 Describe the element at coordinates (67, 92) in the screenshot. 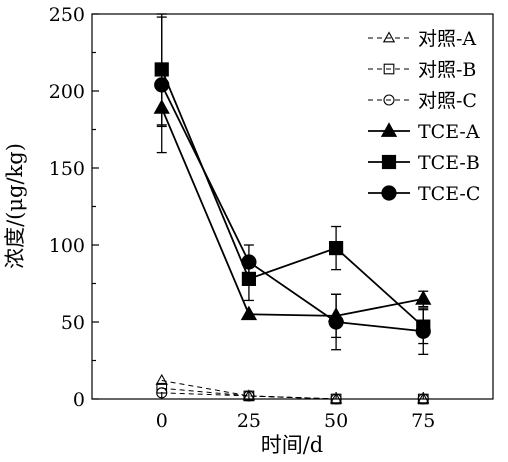

I see `y-tick-label: 200` at that location.